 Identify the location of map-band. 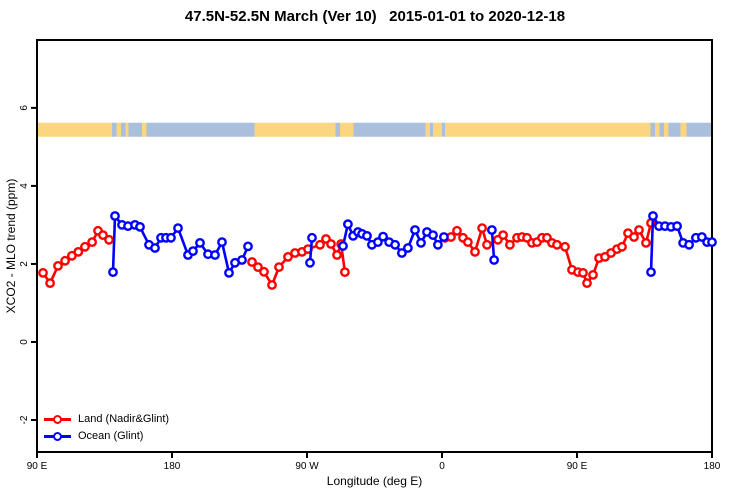
(374, 129).